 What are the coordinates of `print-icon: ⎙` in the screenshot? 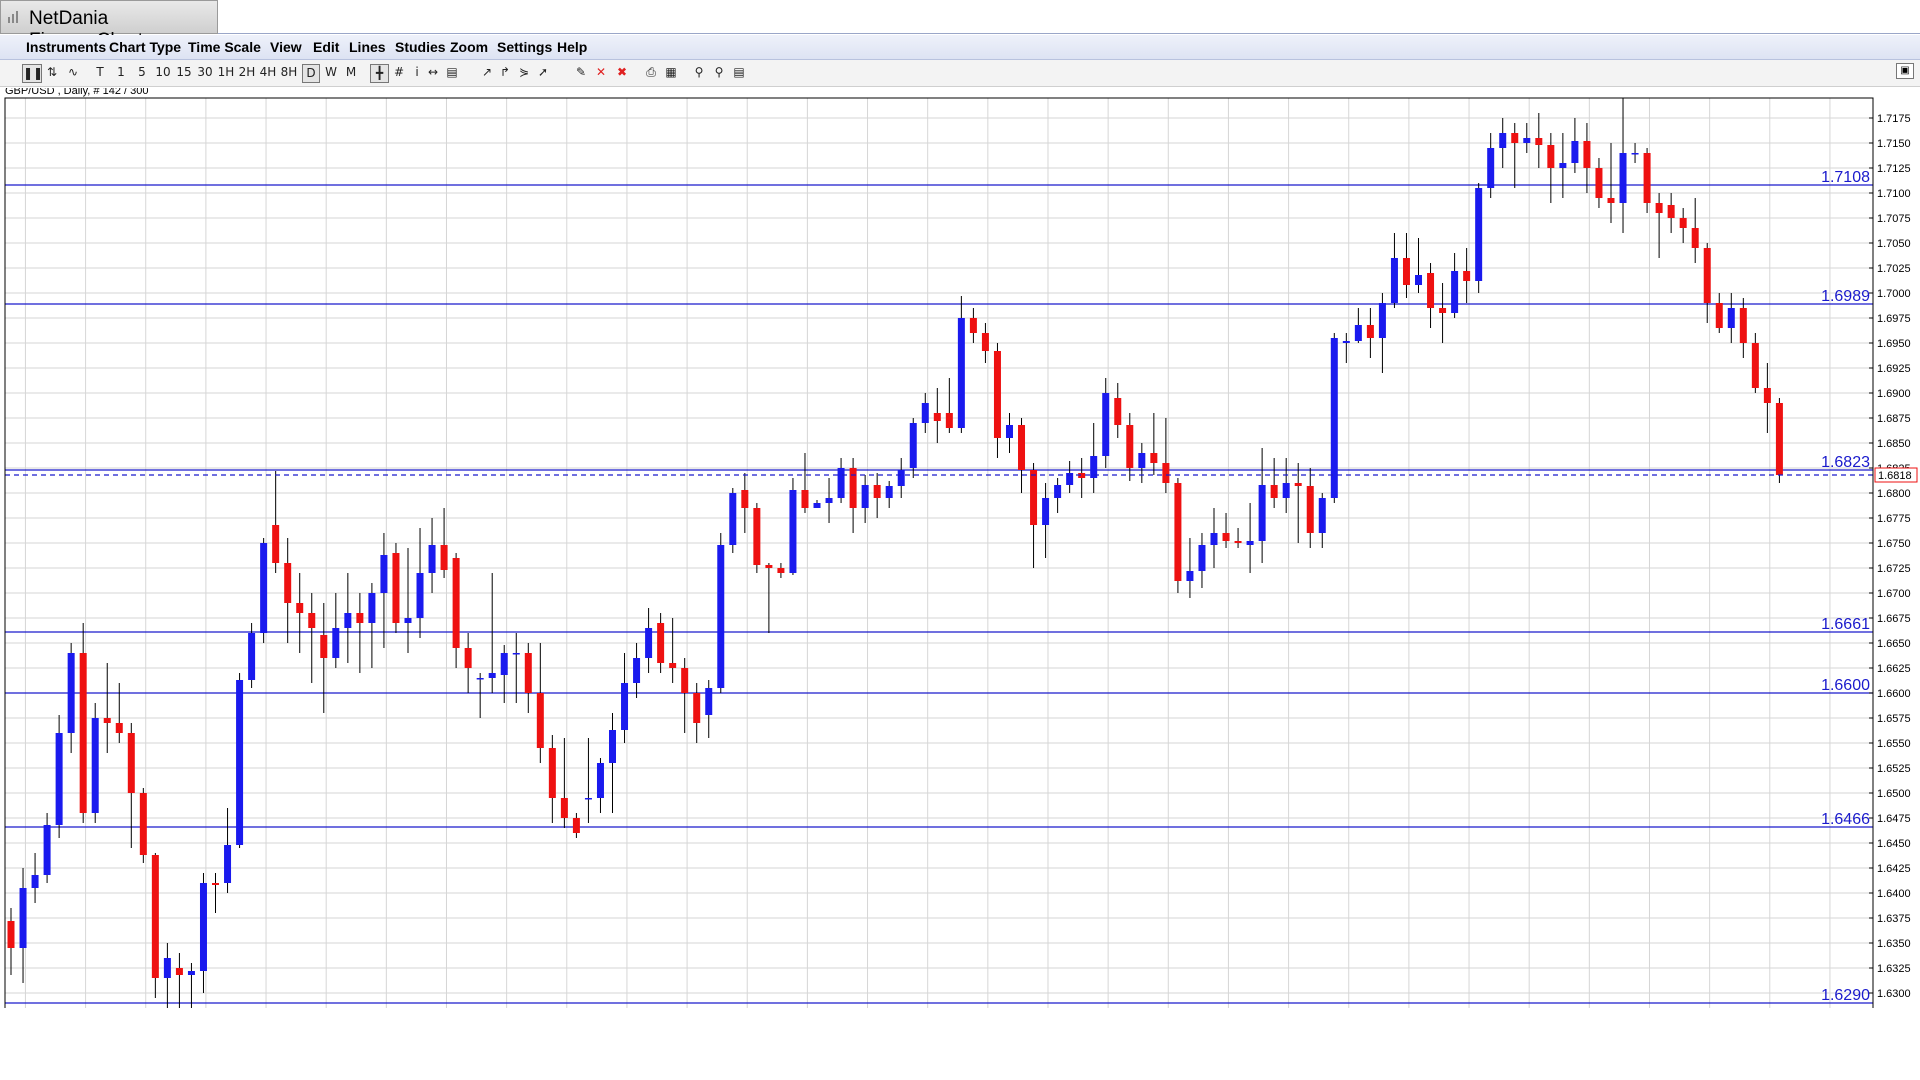 It's located at (651, 72).